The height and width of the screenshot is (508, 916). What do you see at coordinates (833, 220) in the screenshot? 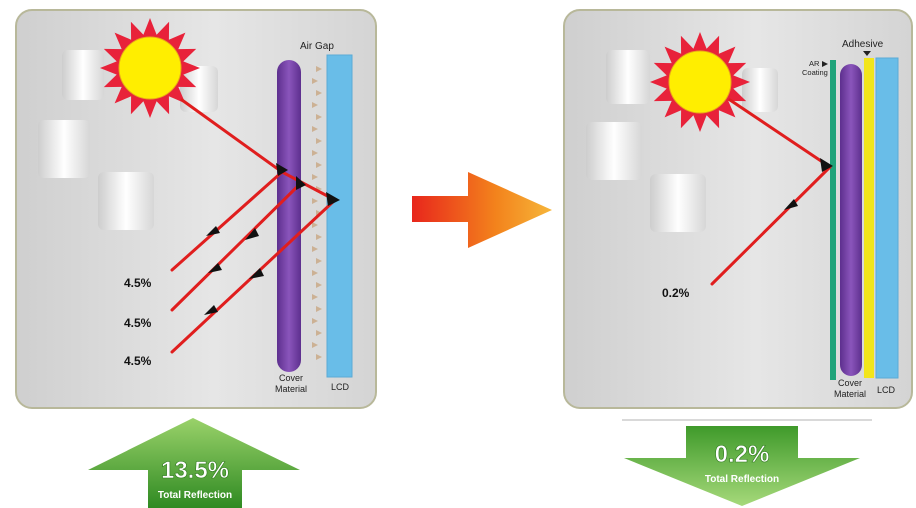
I see `ar-coating-layer` at bounding box center [833, 220].